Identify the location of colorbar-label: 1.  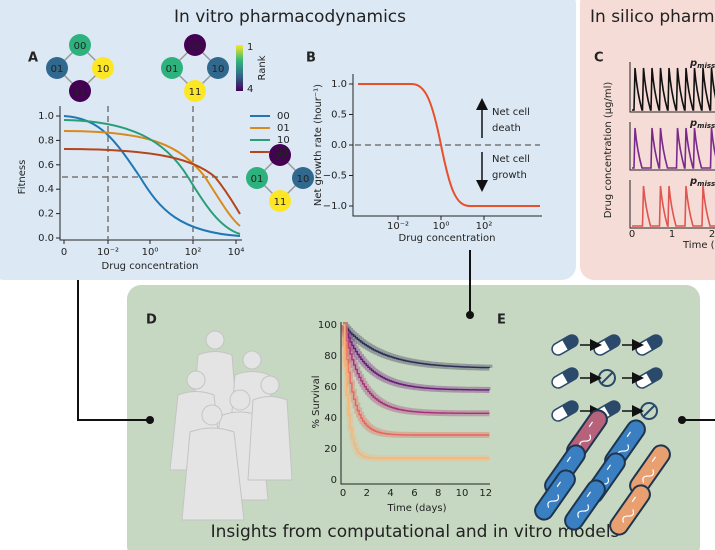
(250, 47).